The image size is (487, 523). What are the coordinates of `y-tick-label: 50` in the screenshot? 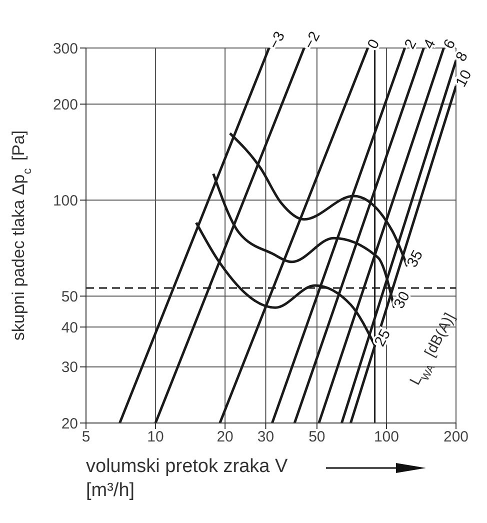 It's located at (69, 297).